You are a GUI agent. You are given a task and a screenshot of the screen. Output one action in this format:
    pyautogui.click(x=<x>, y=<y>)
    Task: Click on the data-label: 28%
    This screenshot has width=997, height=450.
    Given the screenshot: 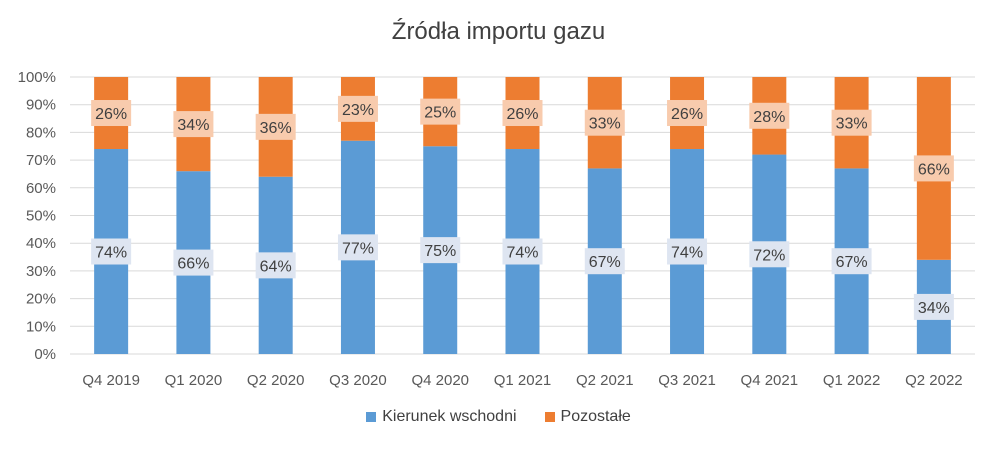 What is the action you would take?
    pyautogui.click(x=769, y=117)
    